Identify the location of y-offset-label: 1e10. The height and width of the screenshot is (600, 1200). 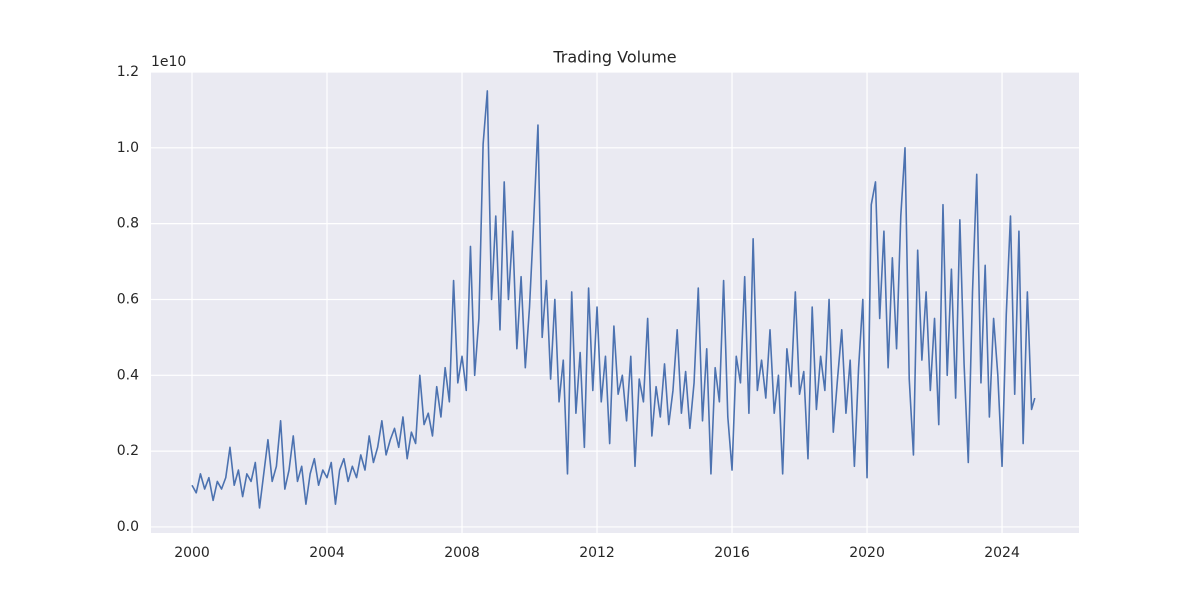
(168, 62).